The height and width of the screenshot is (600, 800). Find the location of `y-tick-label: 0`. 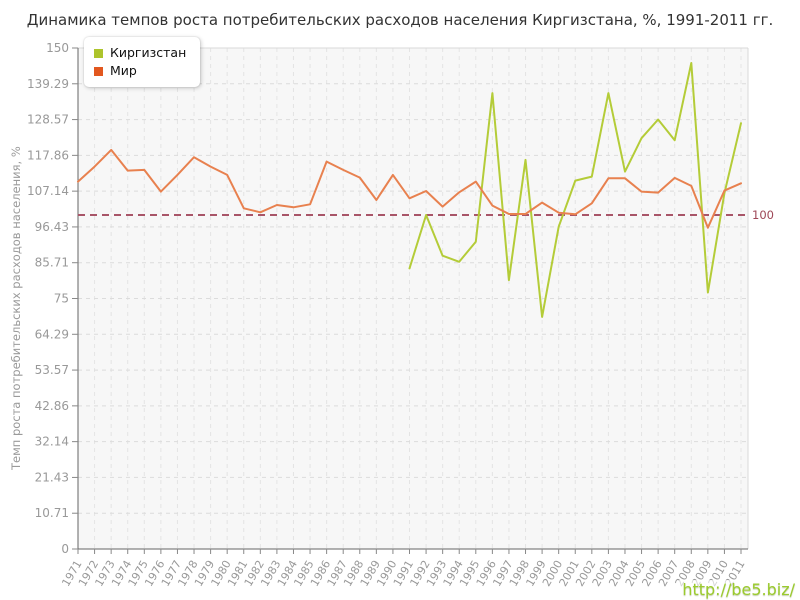

y-tick-label: 0 is located at coordinates (65, 549).